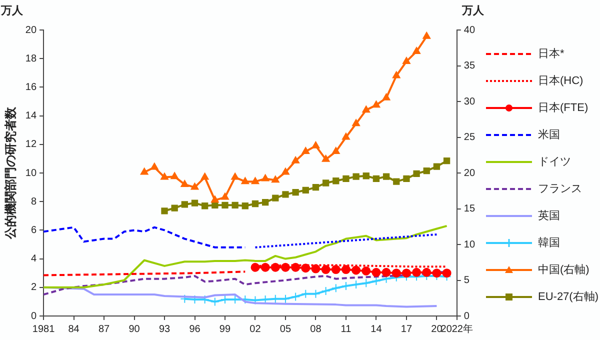  What do you see at coordinates (568, 297) in the screenshot?
I see `legend-label: EU-27(右軸)` at bounding box center [568, 297].